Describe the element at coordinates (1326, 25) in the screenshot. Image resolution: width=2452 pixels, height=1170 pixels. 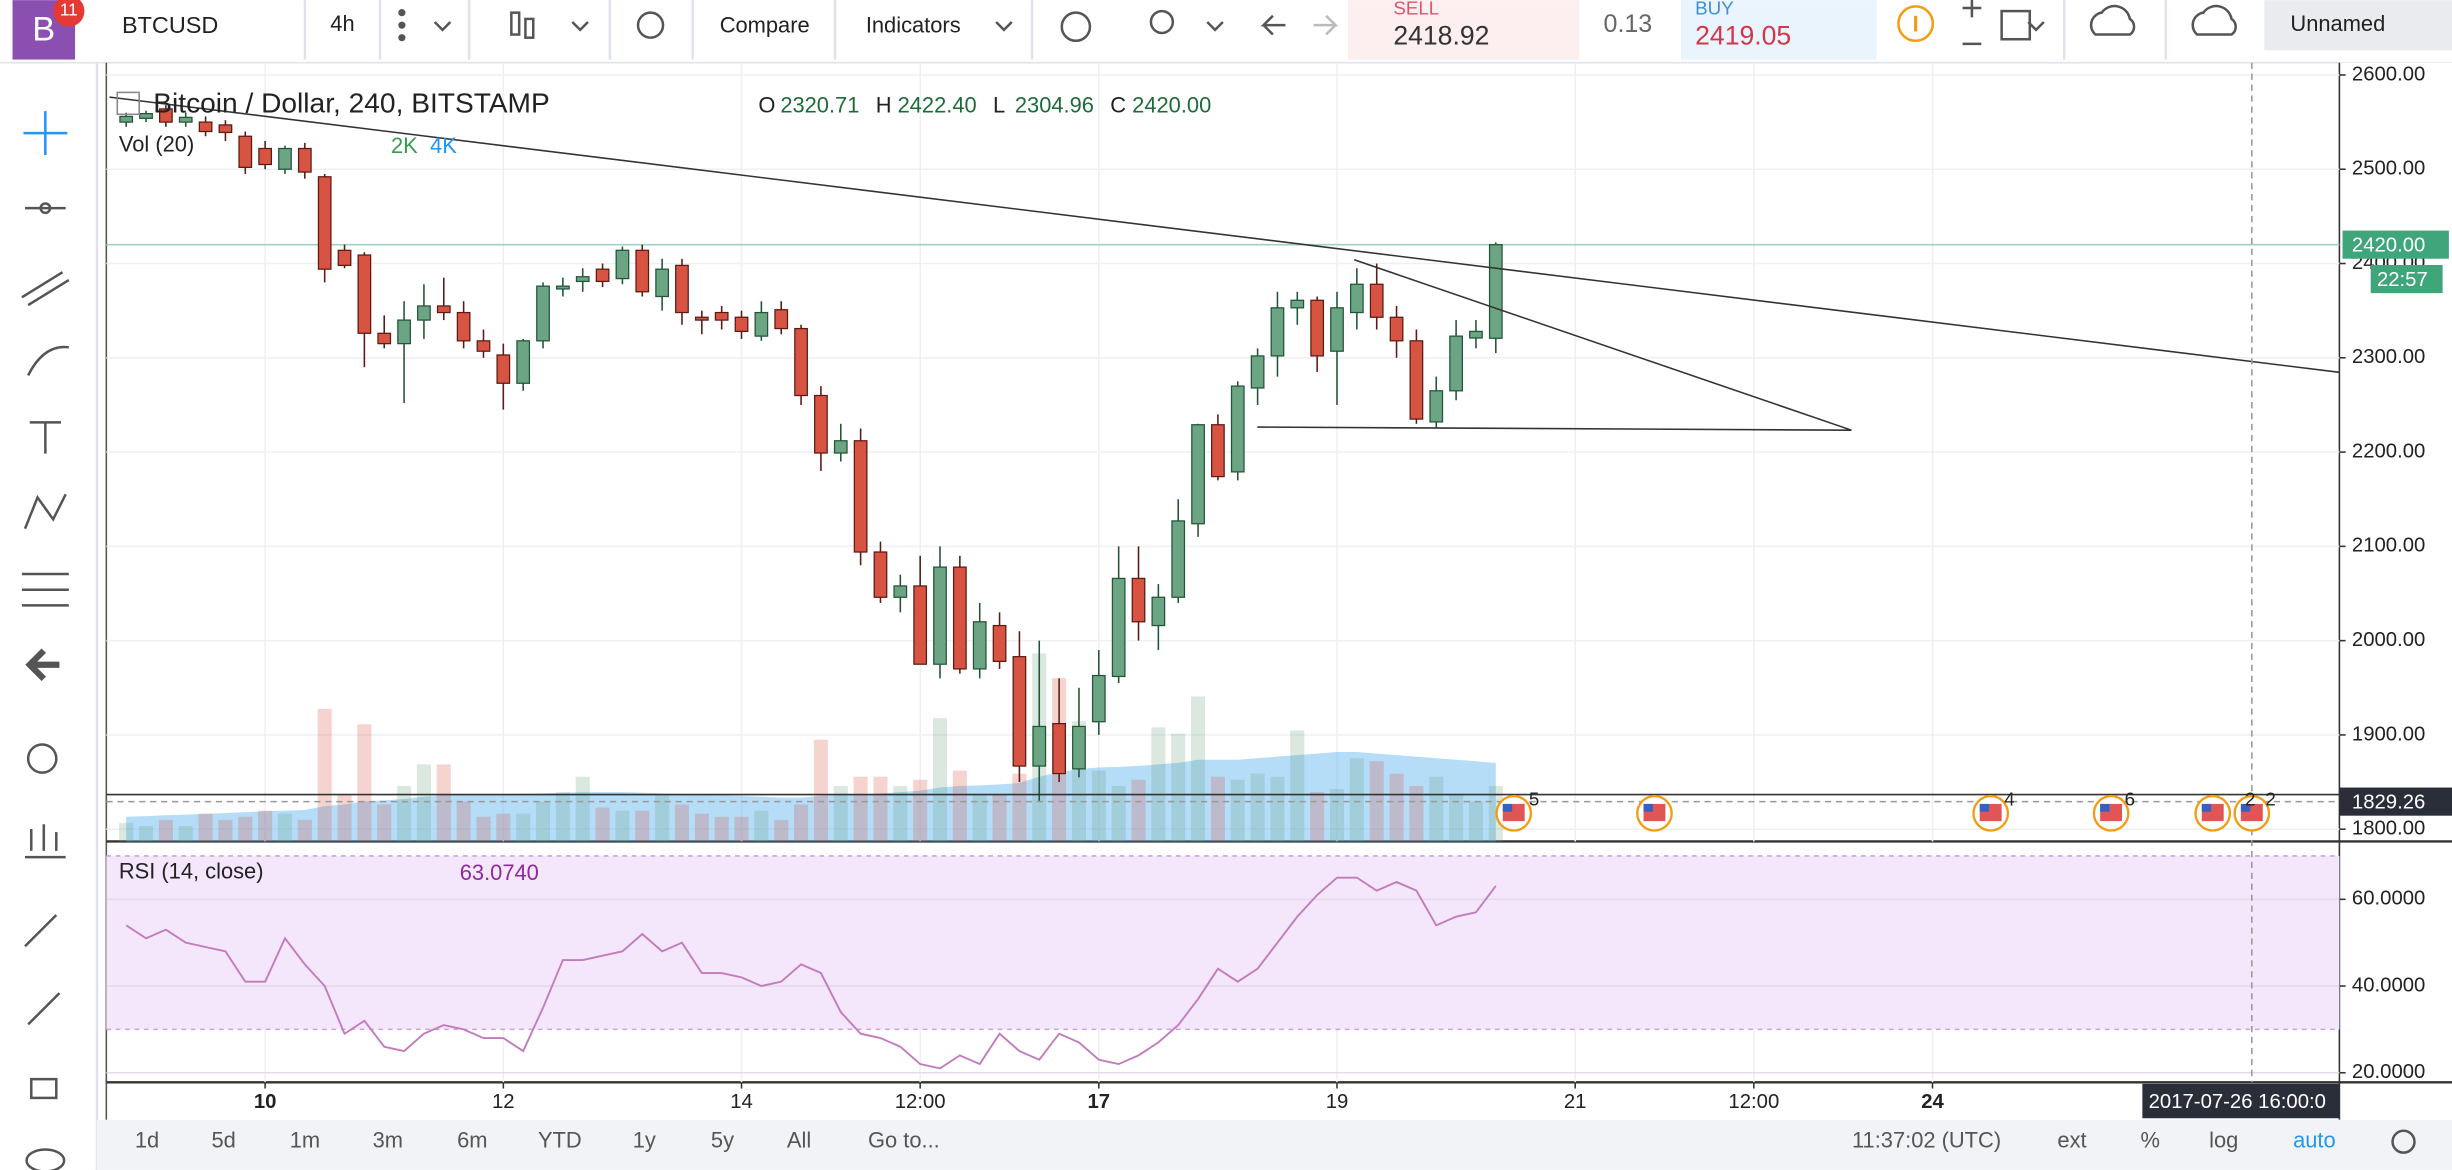
I see `redo-icon` at that location.